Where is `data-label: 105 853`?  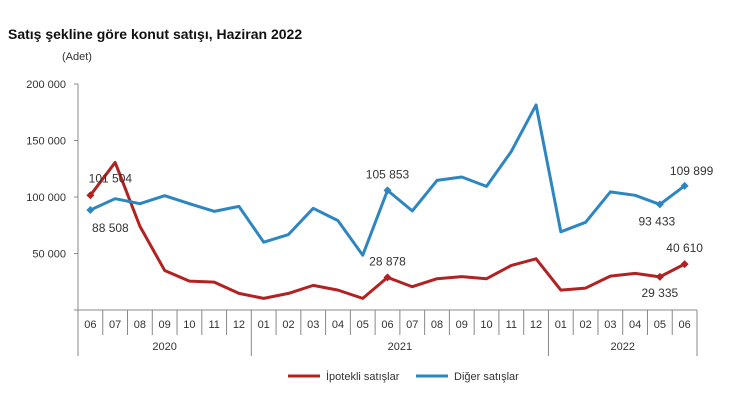
data-label: 105 853 is located at coordinates (388, 174).